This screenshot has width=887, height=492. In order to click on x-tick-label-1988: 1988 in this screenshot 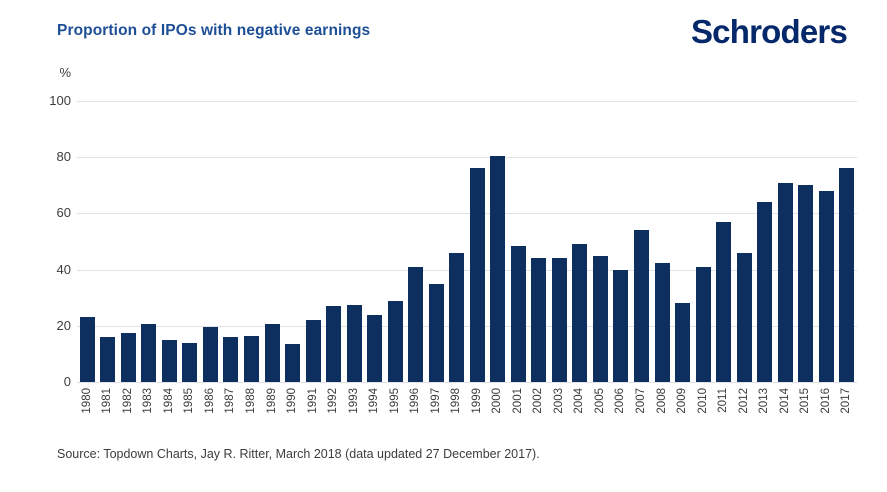, I will do `click(250, 401)`.